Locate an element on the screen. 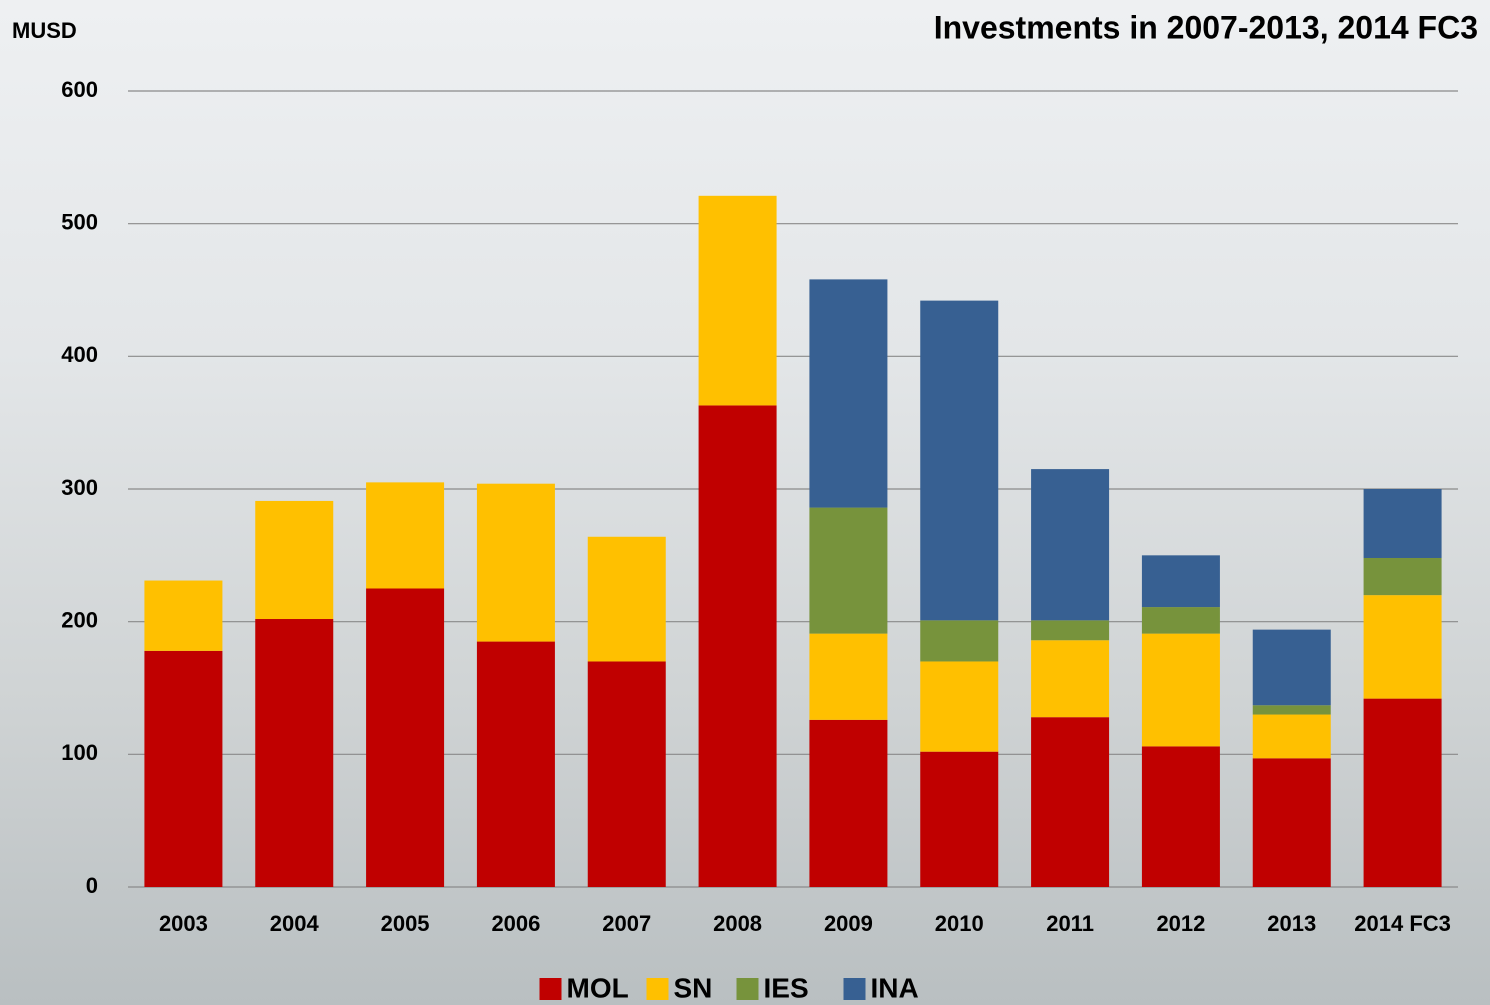 The image size is (1490, 1005). x-tick-label: 2010 is located at coordinates (959, 923).